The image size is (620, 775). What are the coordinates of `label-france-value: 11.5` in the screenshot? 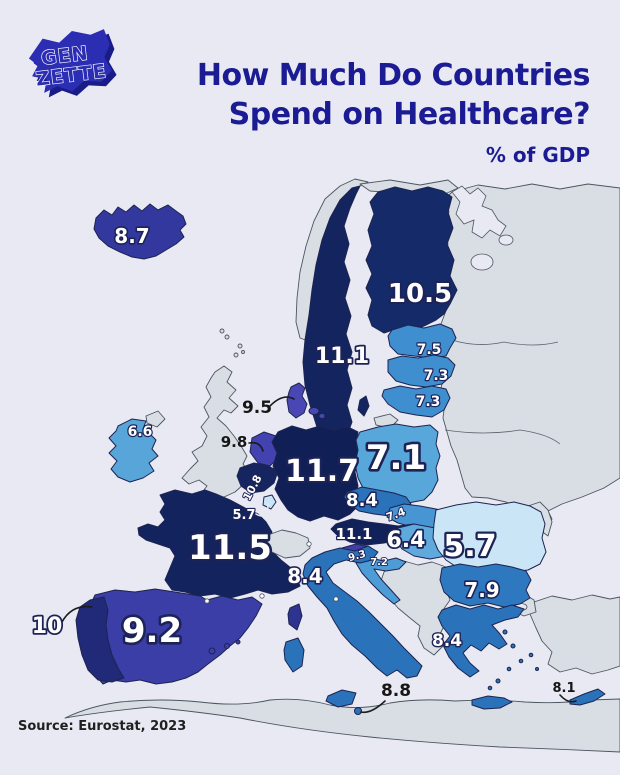 It's located at (230, 548).